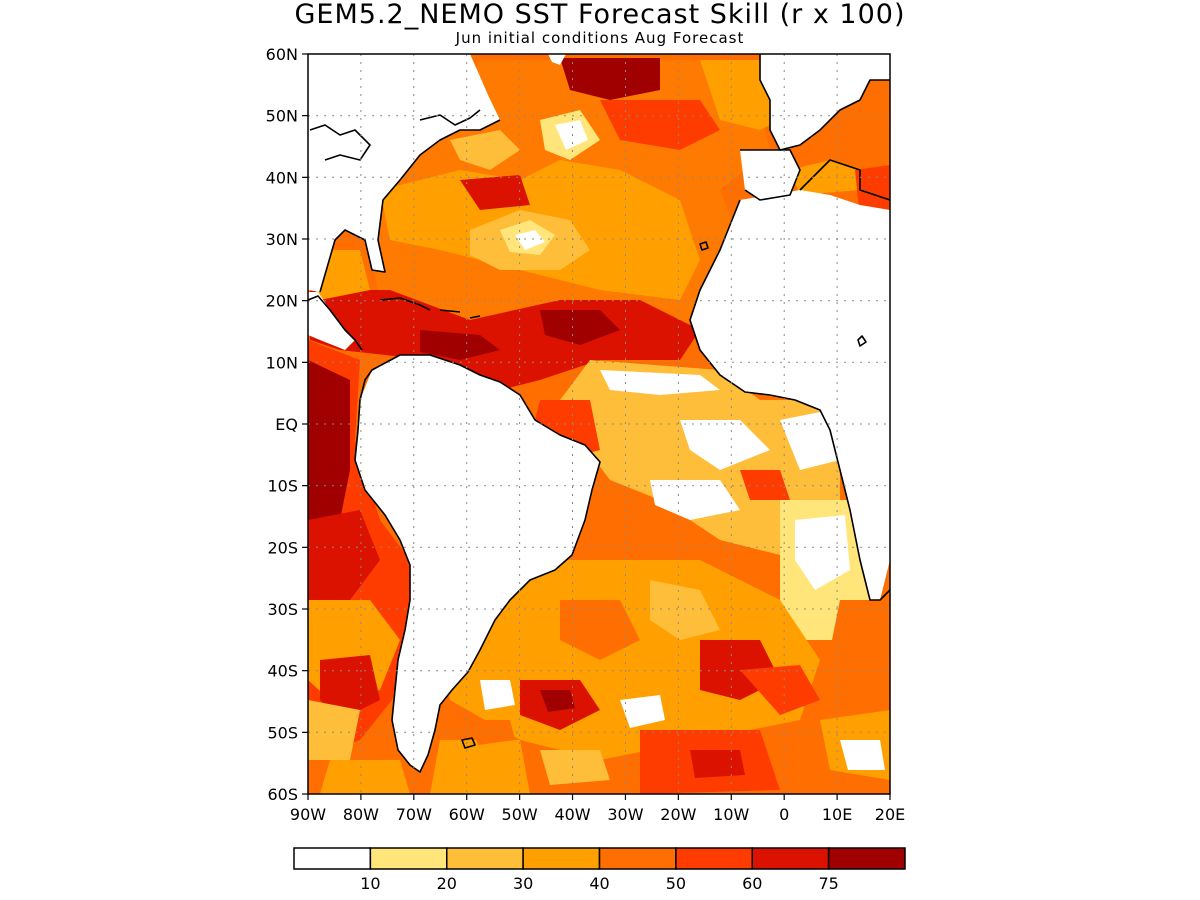 The image size is (1200, 900). Describe the element at coordinates (282, 671) in the screenshot. I see `lat-label: 40S` at that location.